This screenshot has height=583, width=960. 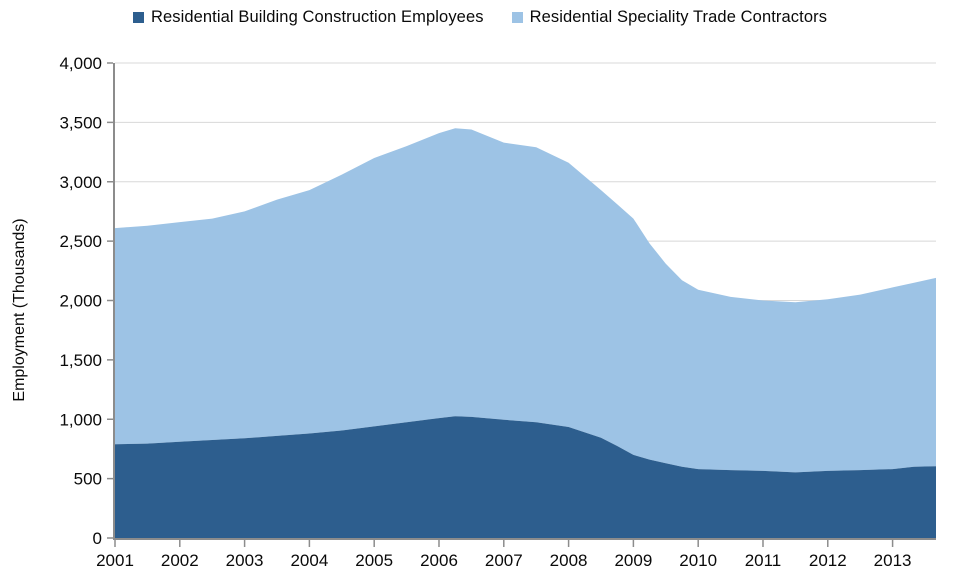 What do you see at coordinates (80, 182) in the screenshot?
I see `y-tick-label: 3,000` at bounding box center [80, 182].